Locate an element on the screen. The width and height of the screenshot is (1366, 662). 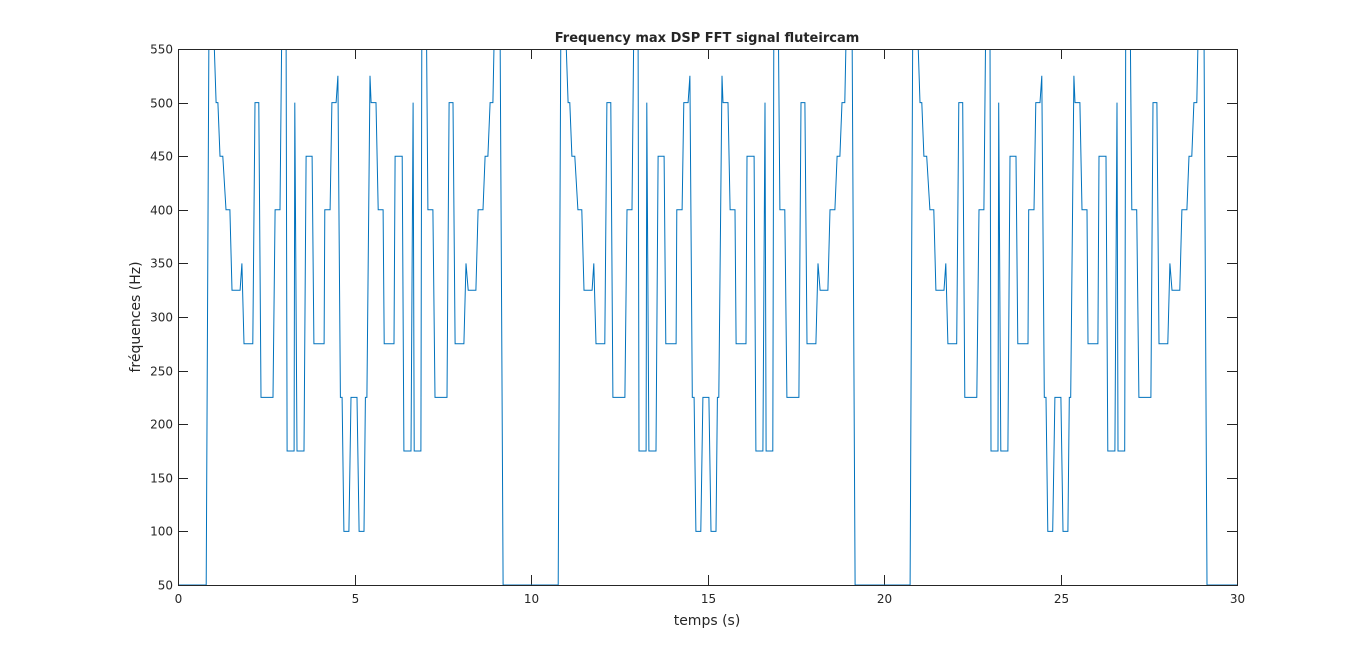
chart-title: Frequency max DSP FFT signal fluteircam is located at coordinates (707, 38).